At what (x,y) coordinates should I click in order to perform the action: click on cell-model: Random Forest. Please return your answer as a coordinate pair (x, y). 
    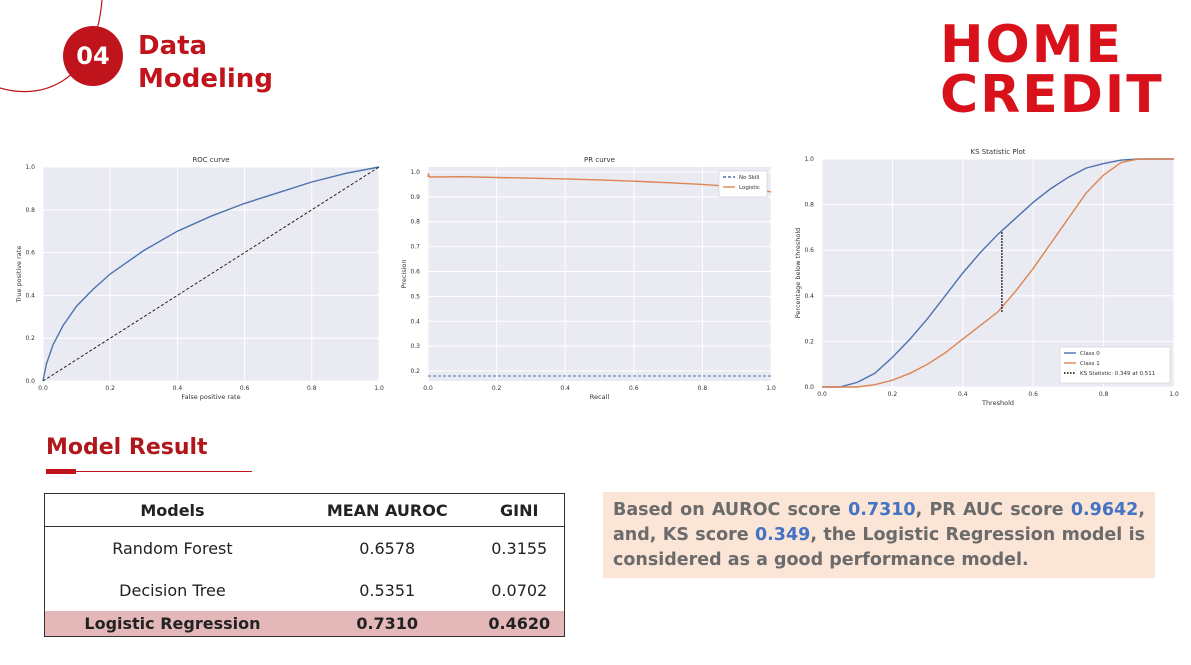
    Looking at the image, I should click on (172, 548).